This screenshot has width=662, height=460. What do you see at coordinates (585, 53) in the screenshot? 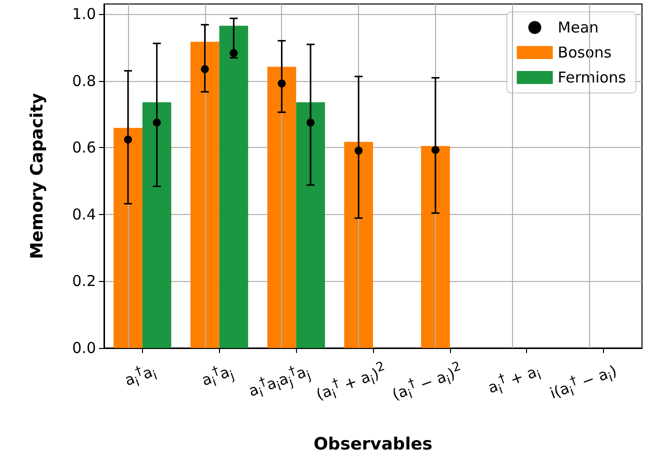
I see `legend-label: Bosons` at bounding box center [585, 53].